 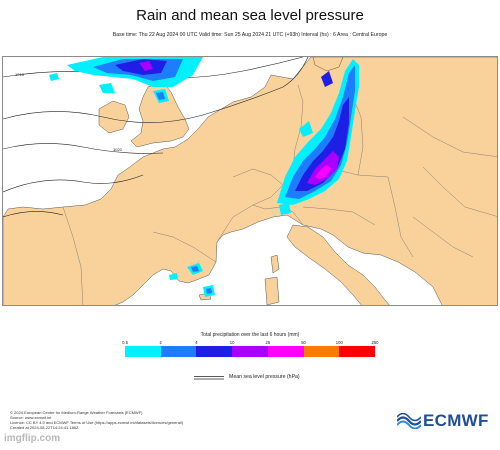 I want to click on legend-tick: 2, so click(x=160, y=342).